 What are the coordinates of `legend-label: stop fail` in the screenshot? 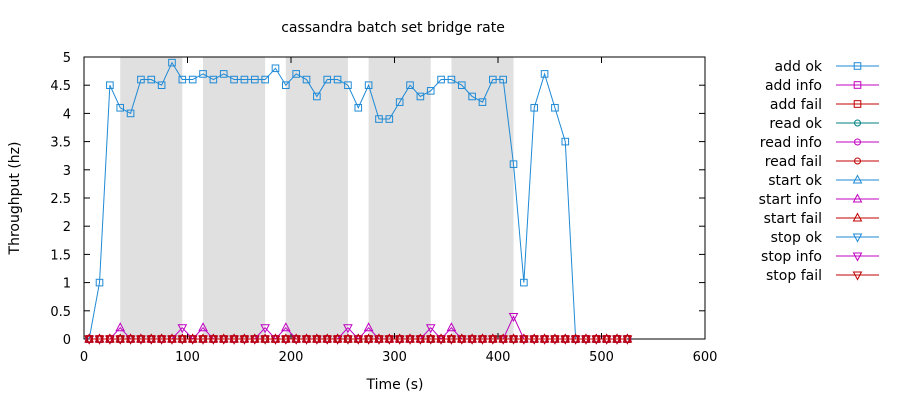 It's located at (794, 276).